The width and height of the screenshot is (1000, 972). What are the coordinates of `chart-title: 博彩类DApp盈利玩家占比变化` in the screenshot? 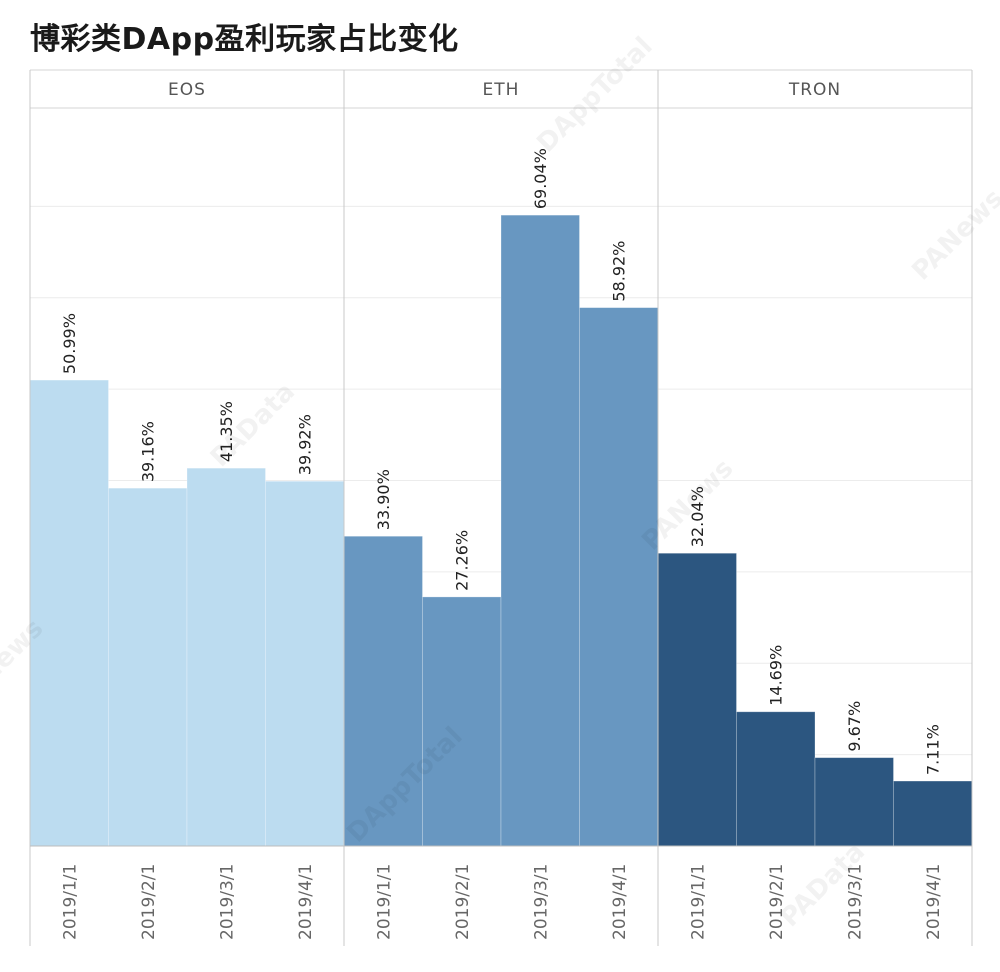 It's located at (244, 39).